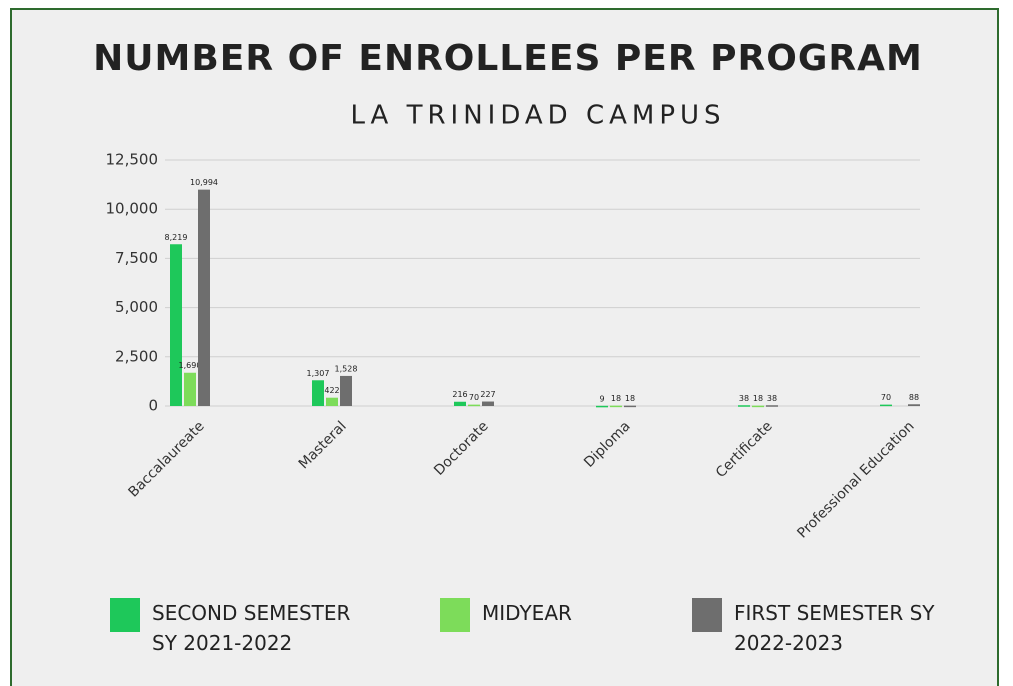 The image size is (1013, 686). I want to click on x-tick-label: Doctorate, so click(461, 448).